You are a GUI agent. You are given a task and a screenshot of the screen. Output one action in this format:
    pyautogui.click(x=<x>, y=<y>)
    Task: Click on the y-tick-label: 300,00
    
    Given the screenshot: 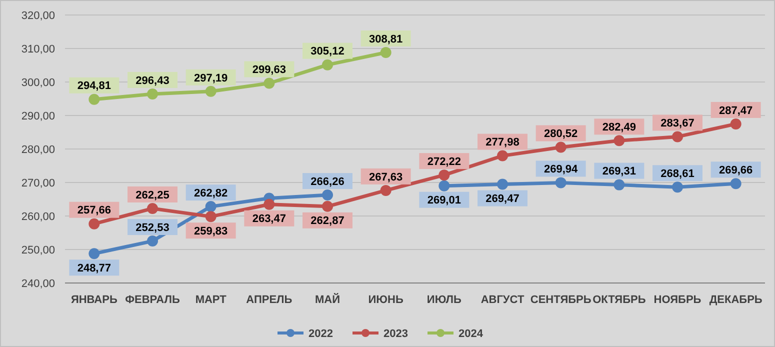 What is the action you would take?
    pyautogui.click(x=38, y=82)
    